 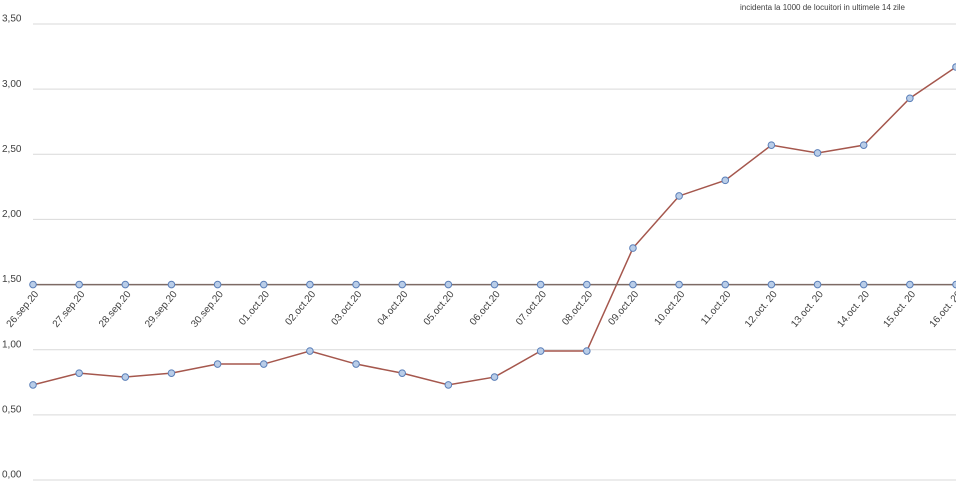 What do you see at coordinates (900, 309) in the screenshot?
I see `x-tick-label: 15.oct. 20` at bounding box center [900, 309].